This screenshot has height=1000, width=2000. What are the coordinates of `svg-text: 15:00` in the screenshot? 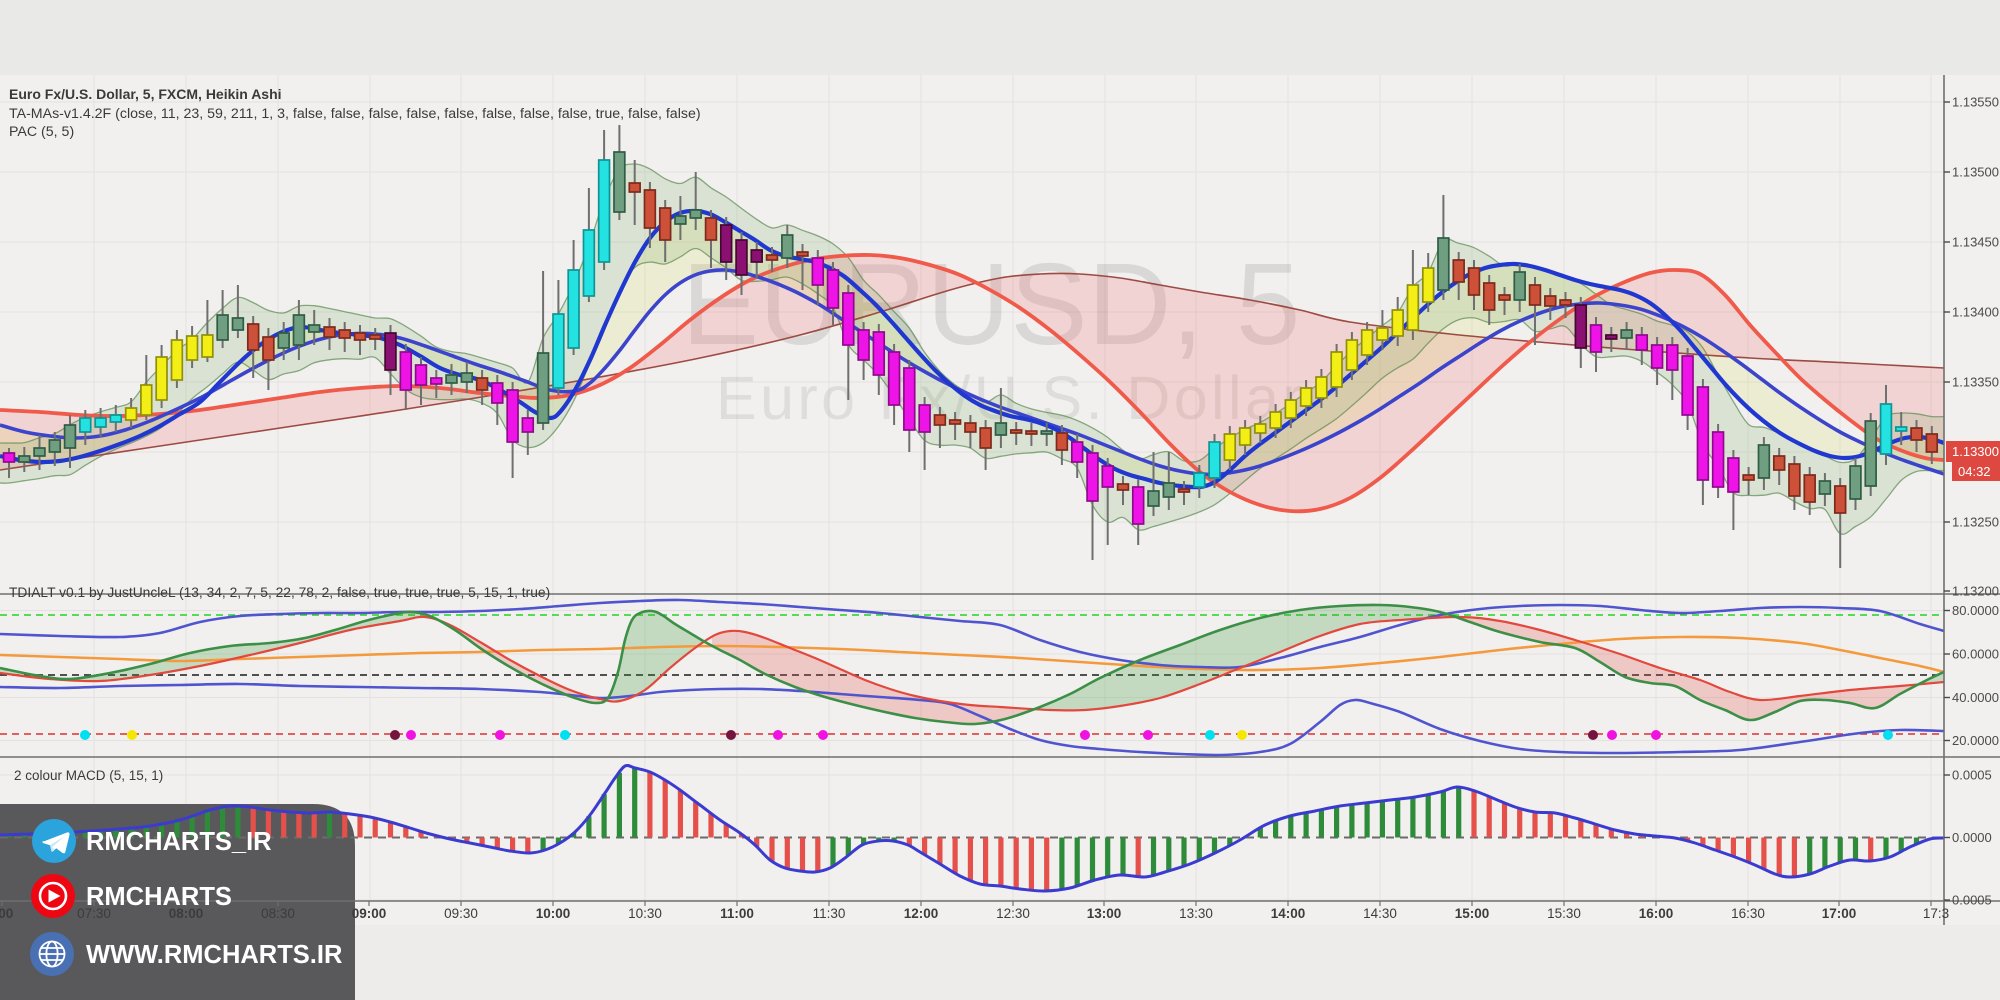 It's located at (1472, 913).